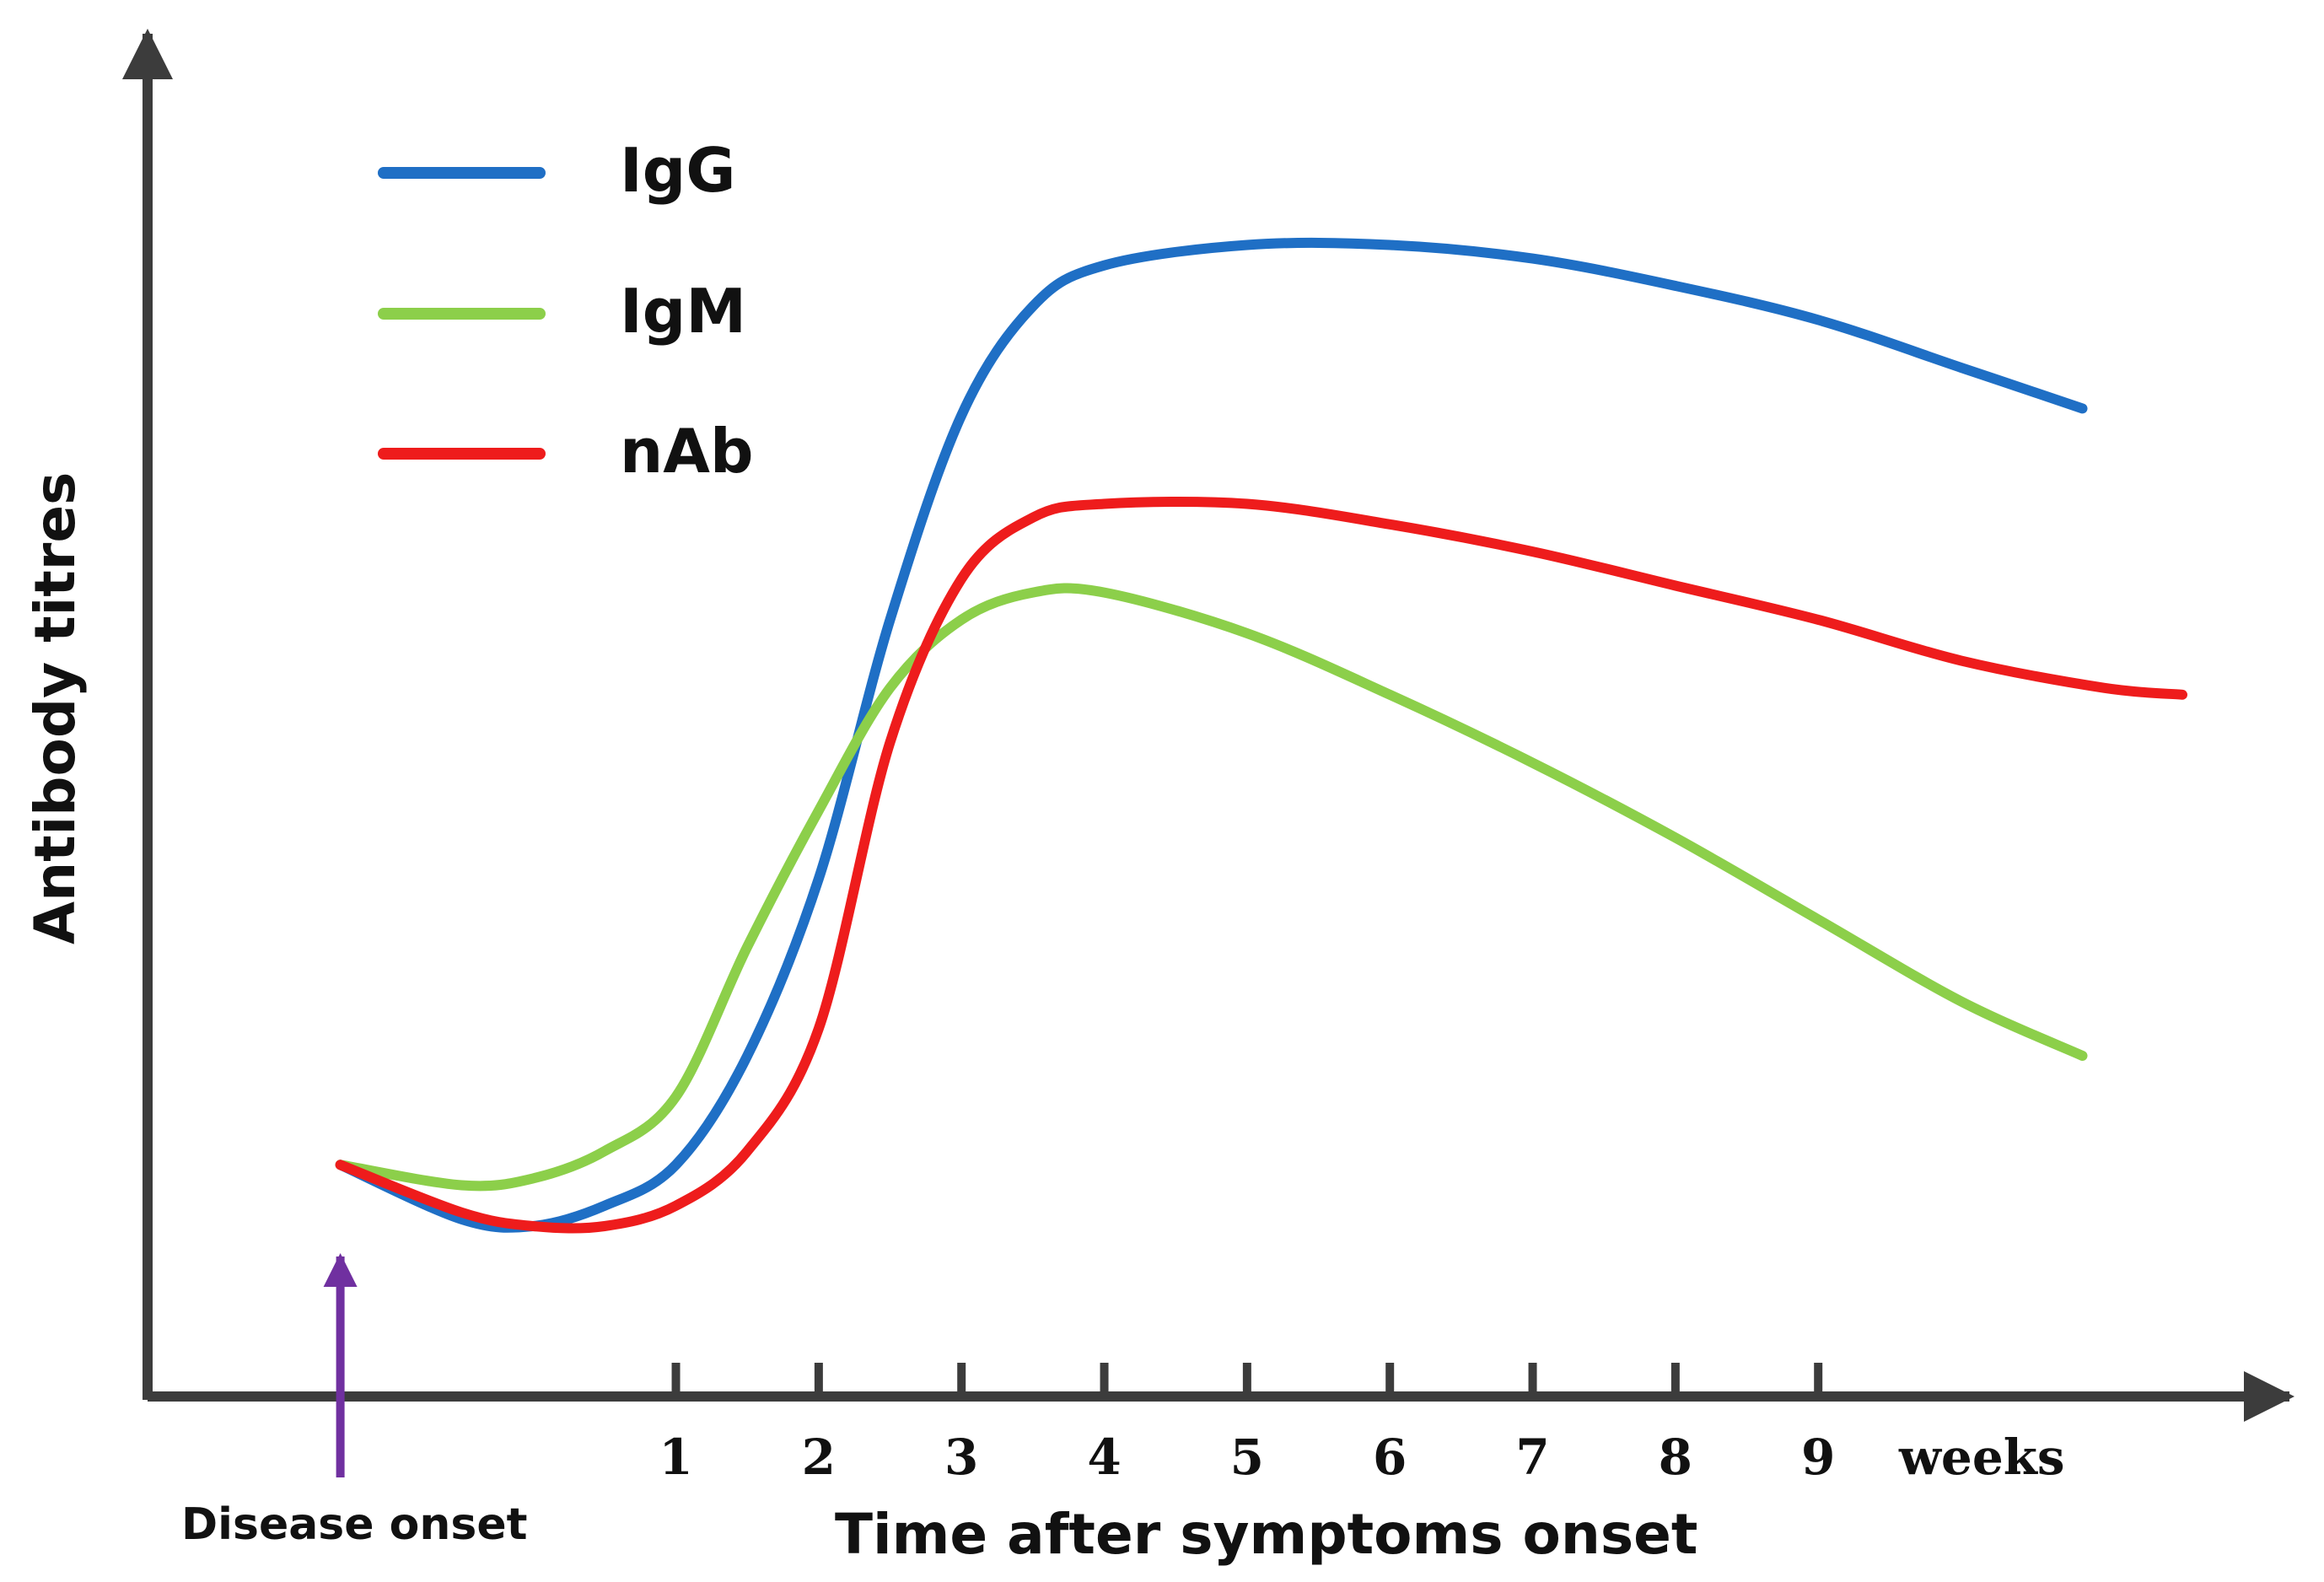 The width and height of the screenshot is (2324, 1582). I want to click on x-tick-label-4: 4, so click(1104, 1457).